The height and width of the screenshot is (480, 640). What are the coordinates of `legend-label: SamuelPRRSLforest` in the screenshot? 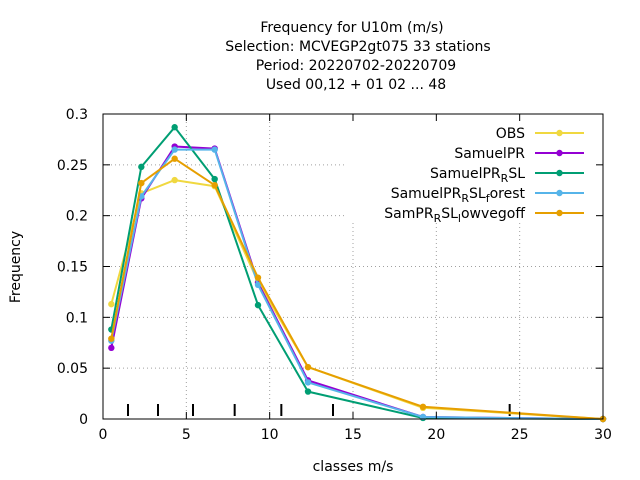 It's located at (458, 195).